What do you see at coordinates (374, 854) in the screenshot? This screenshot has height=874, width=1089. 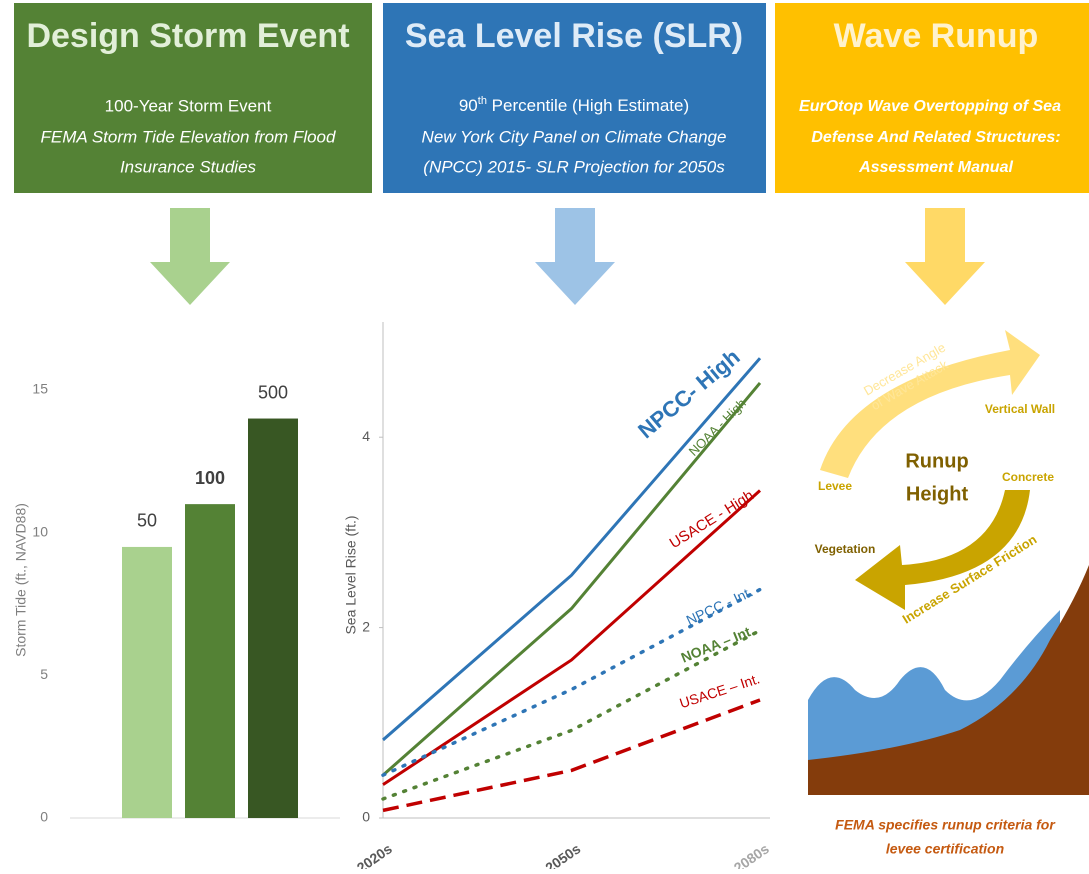 I see `x-tick-label: 2020s` at bounding box center [374, 854].